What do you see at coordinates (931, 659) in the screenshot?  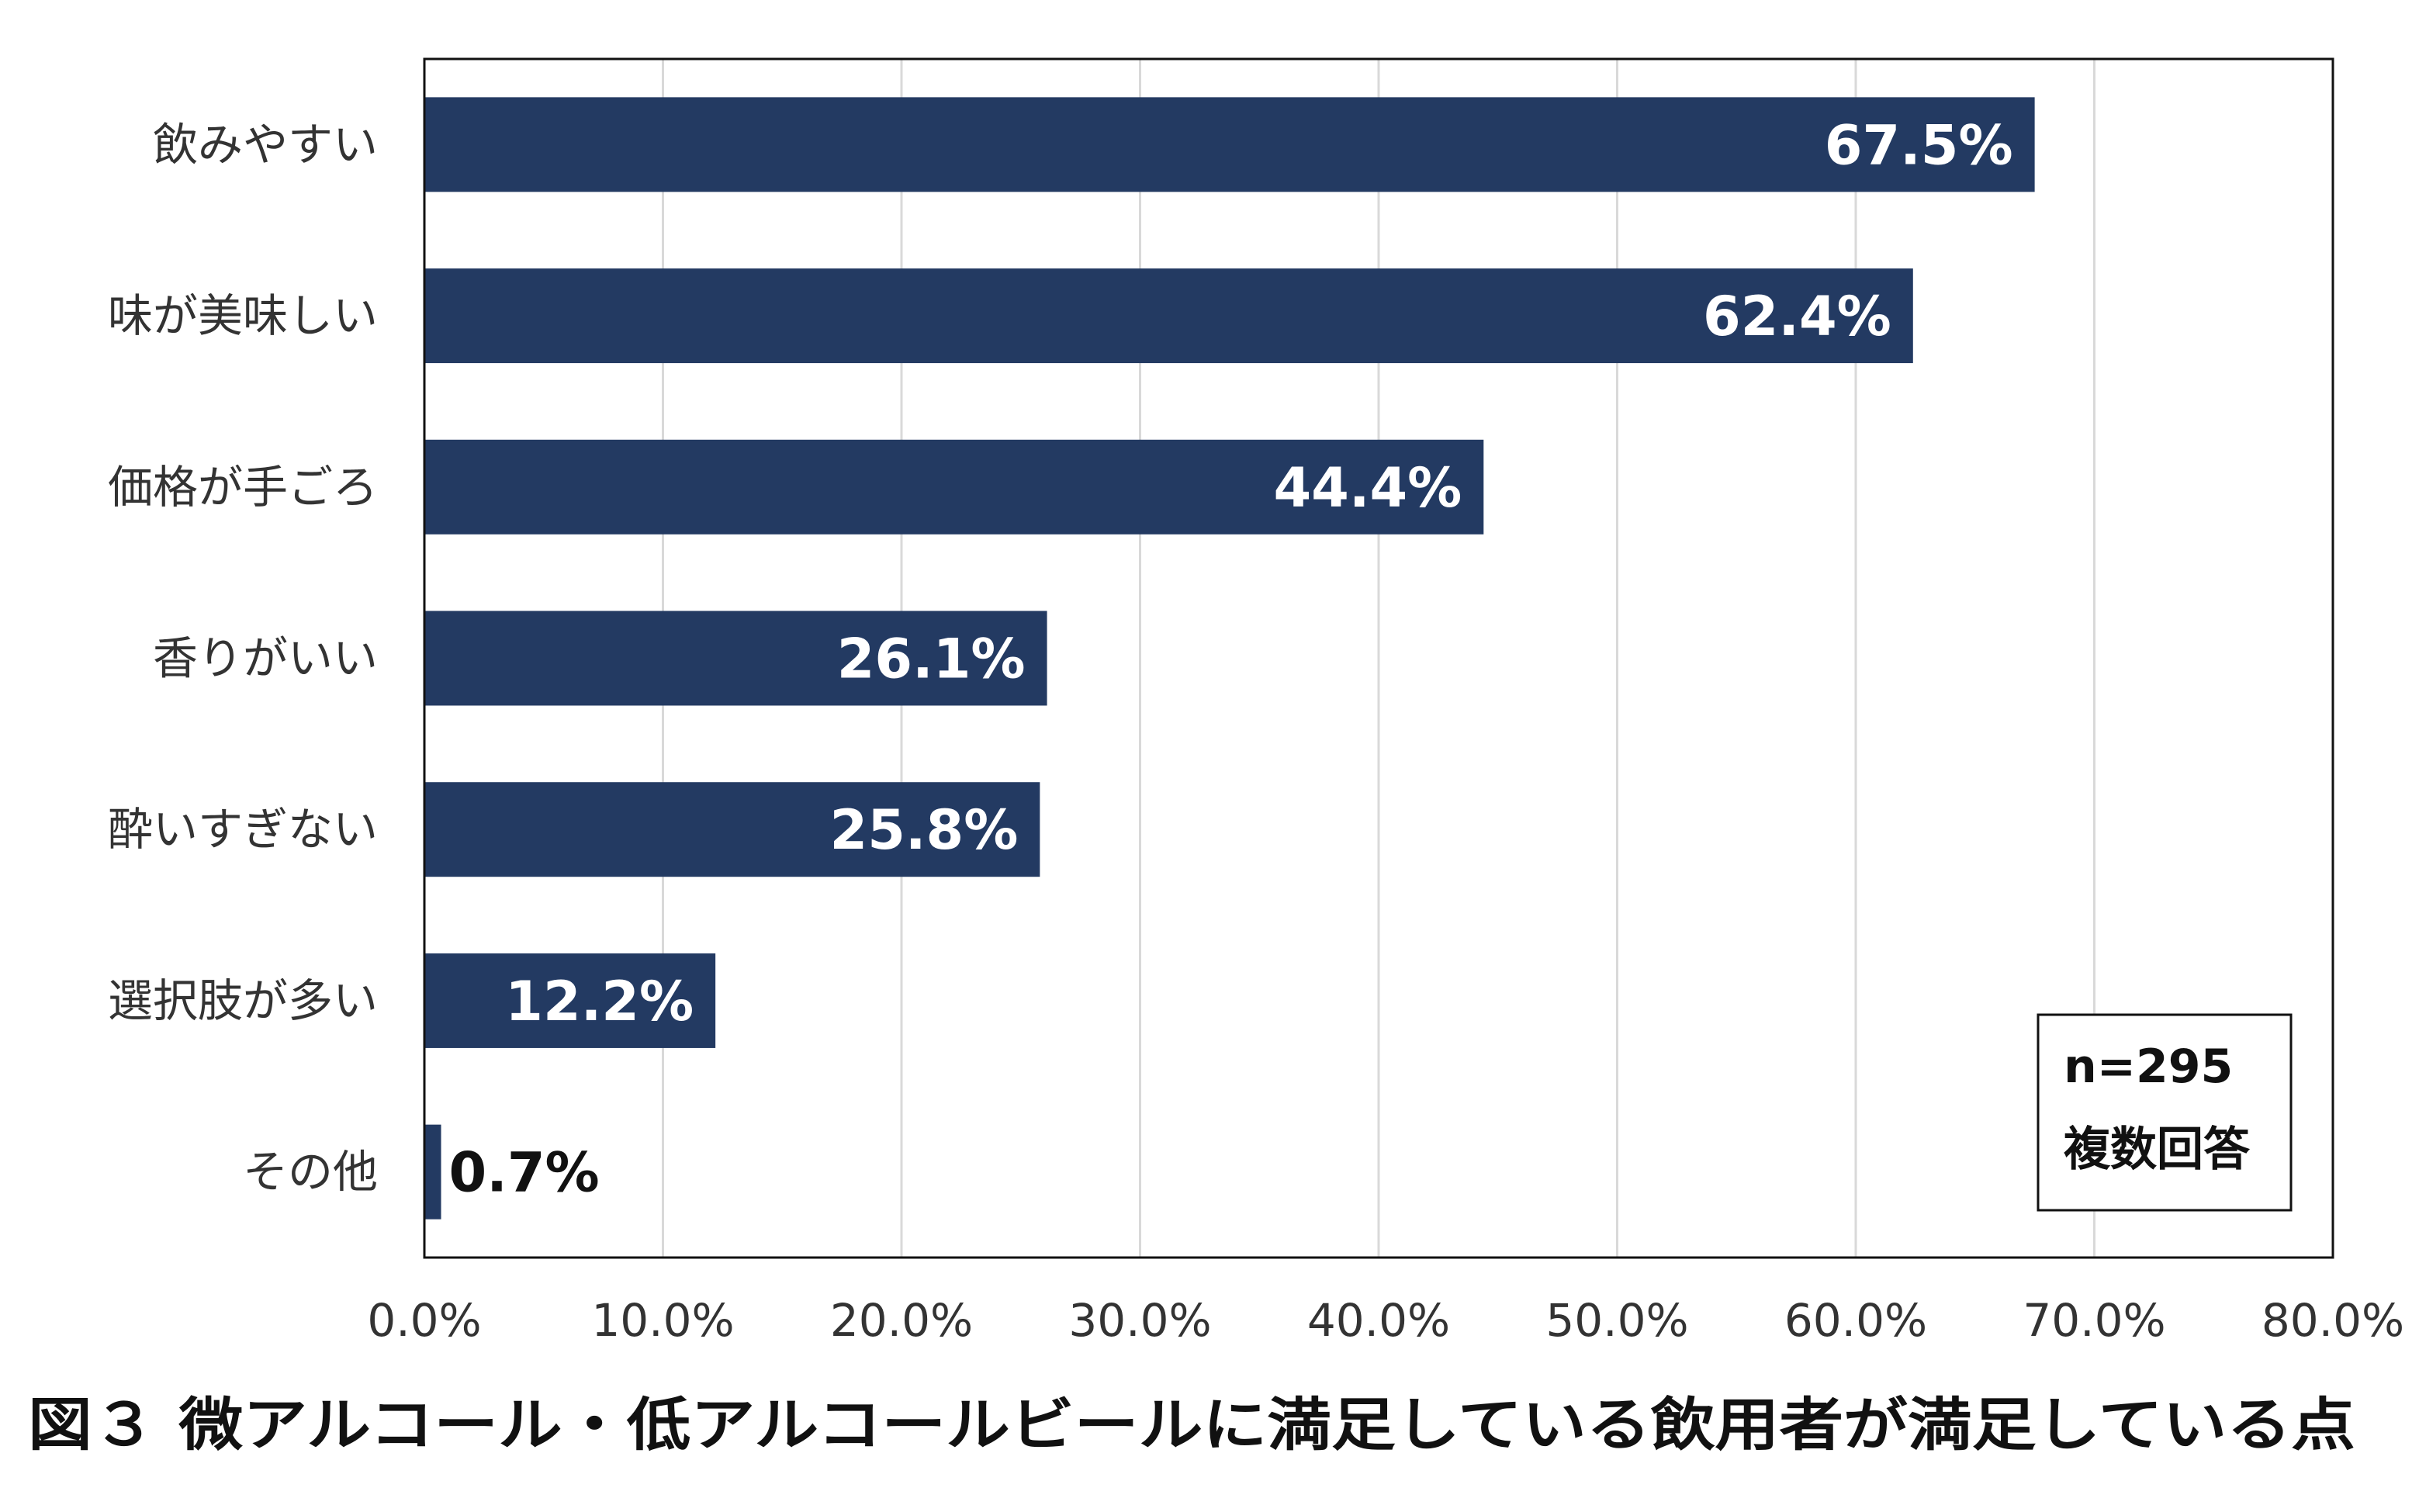 I see `bar-value-label: 26.1%` at bounding box center [931, 659].